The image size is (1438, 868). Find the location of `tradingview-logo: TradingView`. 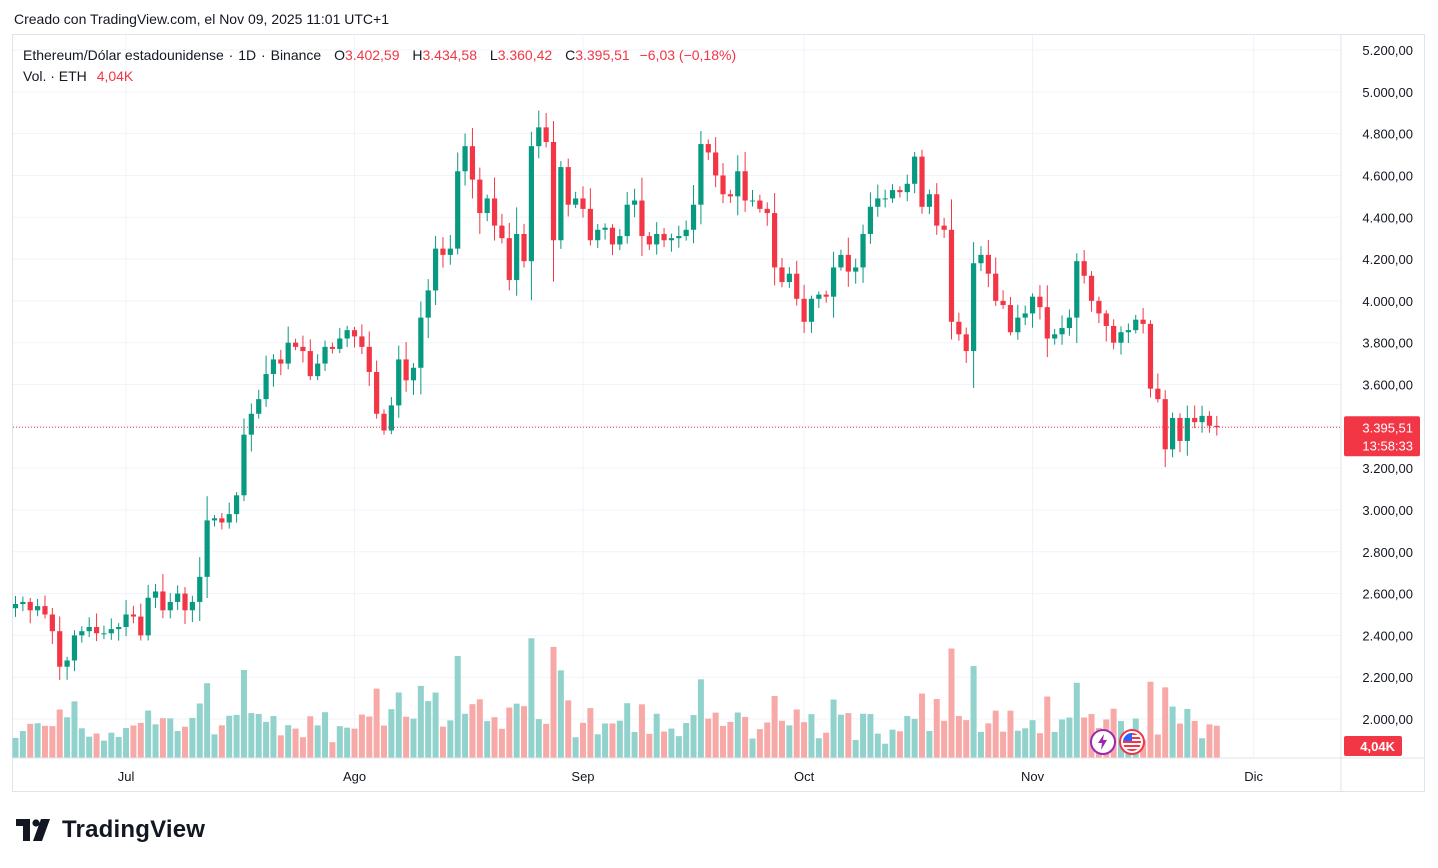

tradingview-logo: TradingView is located at coordinates (110, 830).